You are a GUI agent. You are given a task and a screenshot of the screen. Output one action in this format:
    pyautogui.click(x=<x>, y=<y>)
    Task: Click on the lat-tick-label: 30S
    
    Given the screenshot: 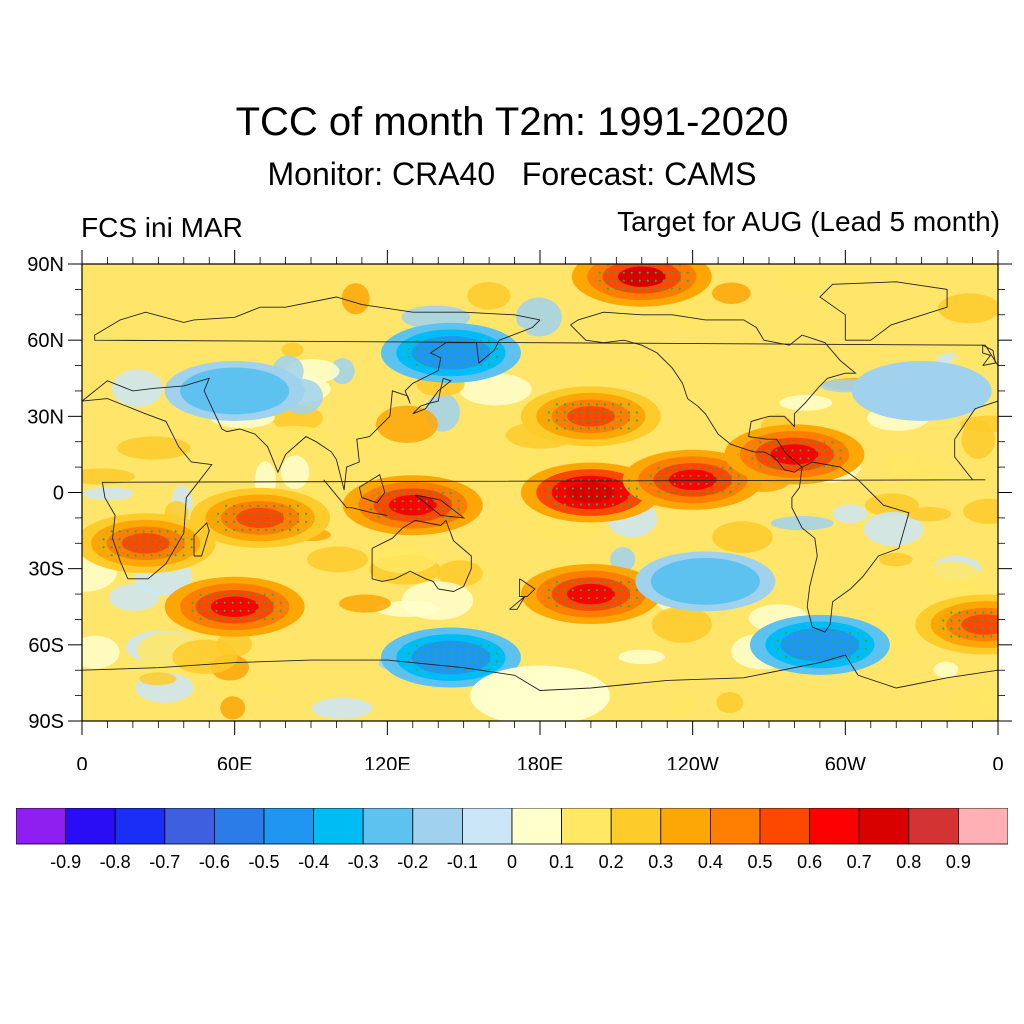 What is the action you would take?
    pyautogui.click(x=46, y=570)
    